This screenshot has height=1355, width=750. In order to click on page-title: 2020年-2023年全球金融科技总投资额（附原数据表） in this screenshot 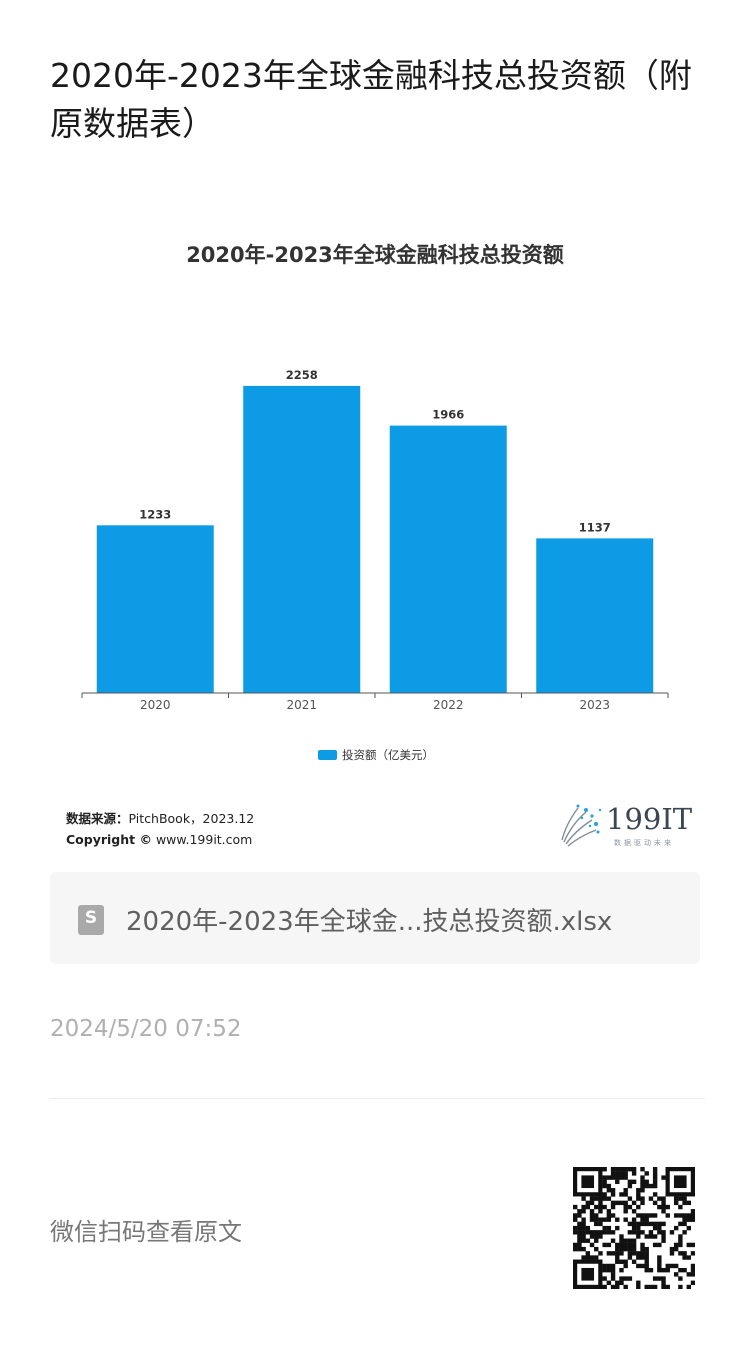, I will do `click(371, 99)`.